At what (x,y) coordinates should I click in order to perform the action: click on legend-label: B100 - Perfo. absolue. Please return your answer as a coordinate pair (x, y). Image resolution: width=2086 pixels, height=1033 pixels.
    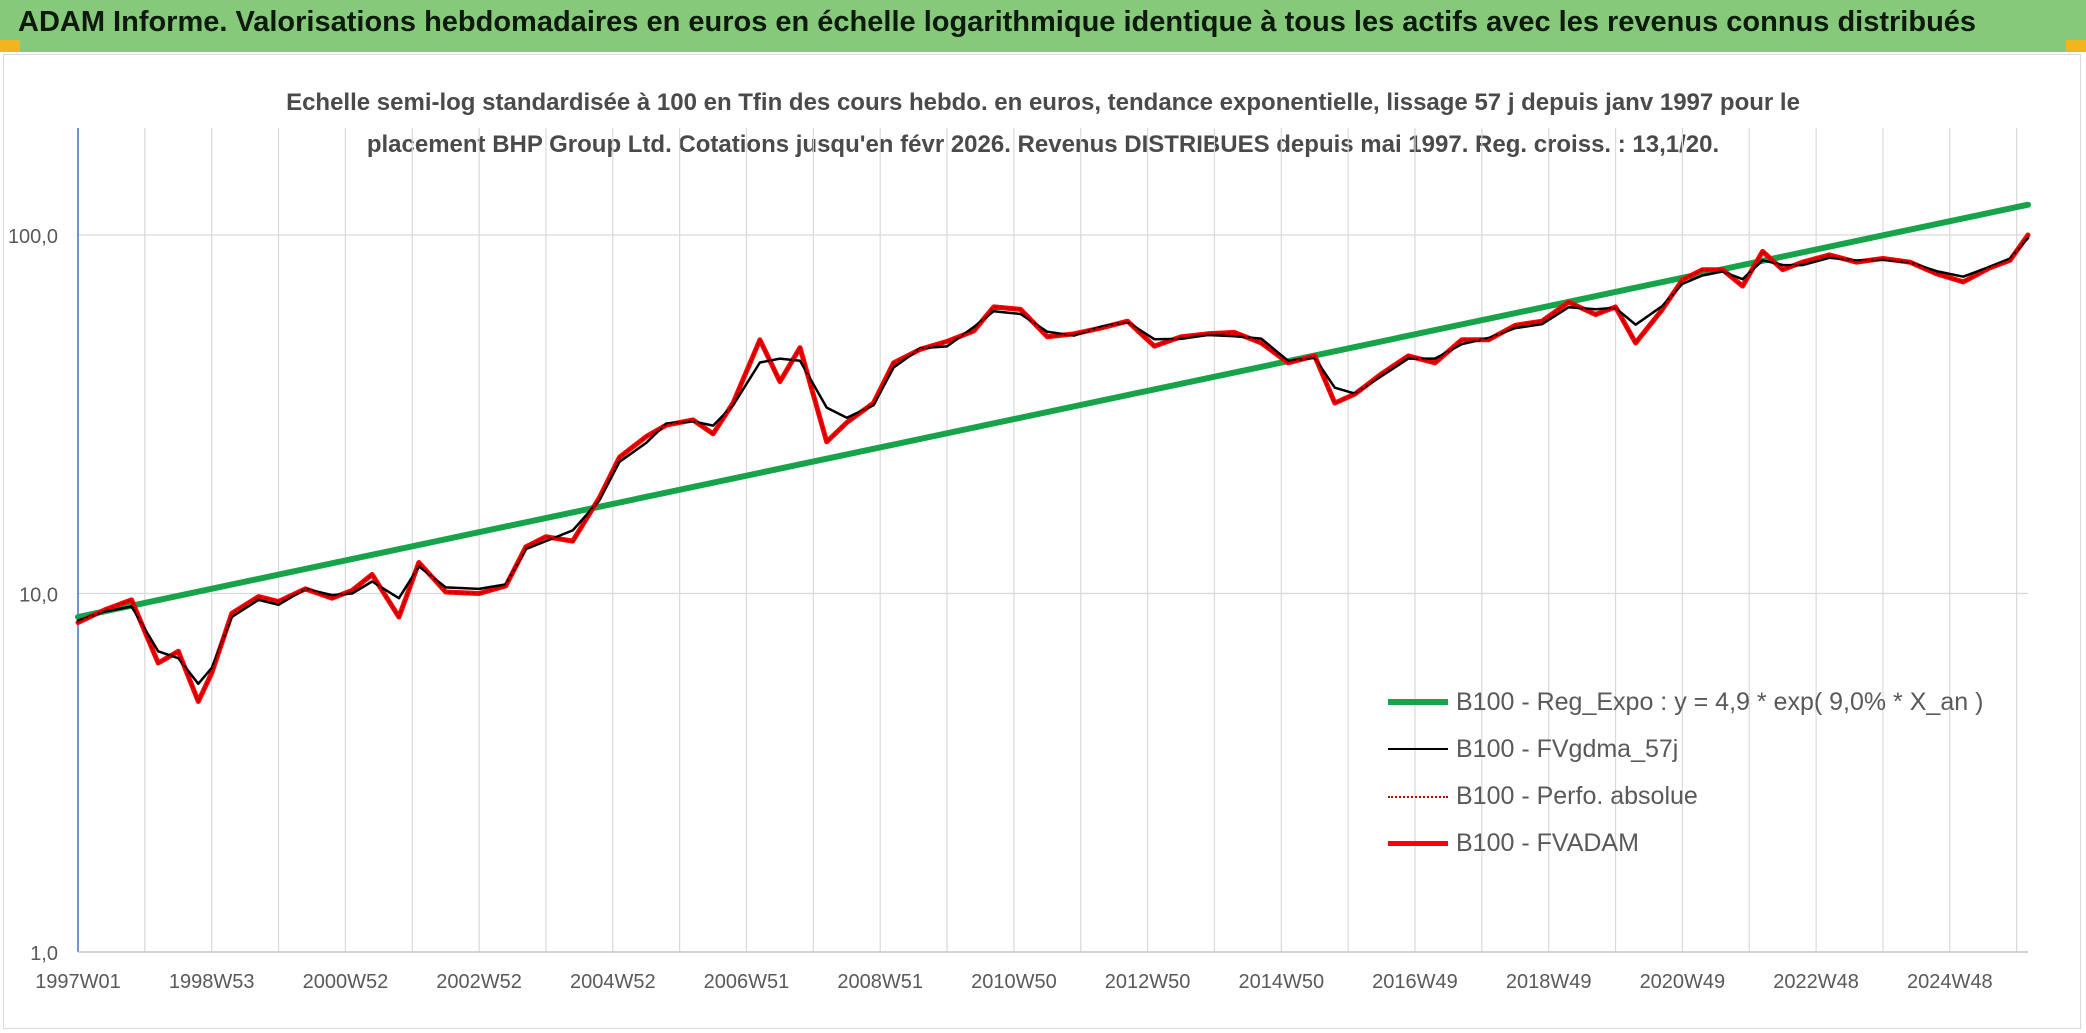
    Looking at the image, I should click on (1577, 796).